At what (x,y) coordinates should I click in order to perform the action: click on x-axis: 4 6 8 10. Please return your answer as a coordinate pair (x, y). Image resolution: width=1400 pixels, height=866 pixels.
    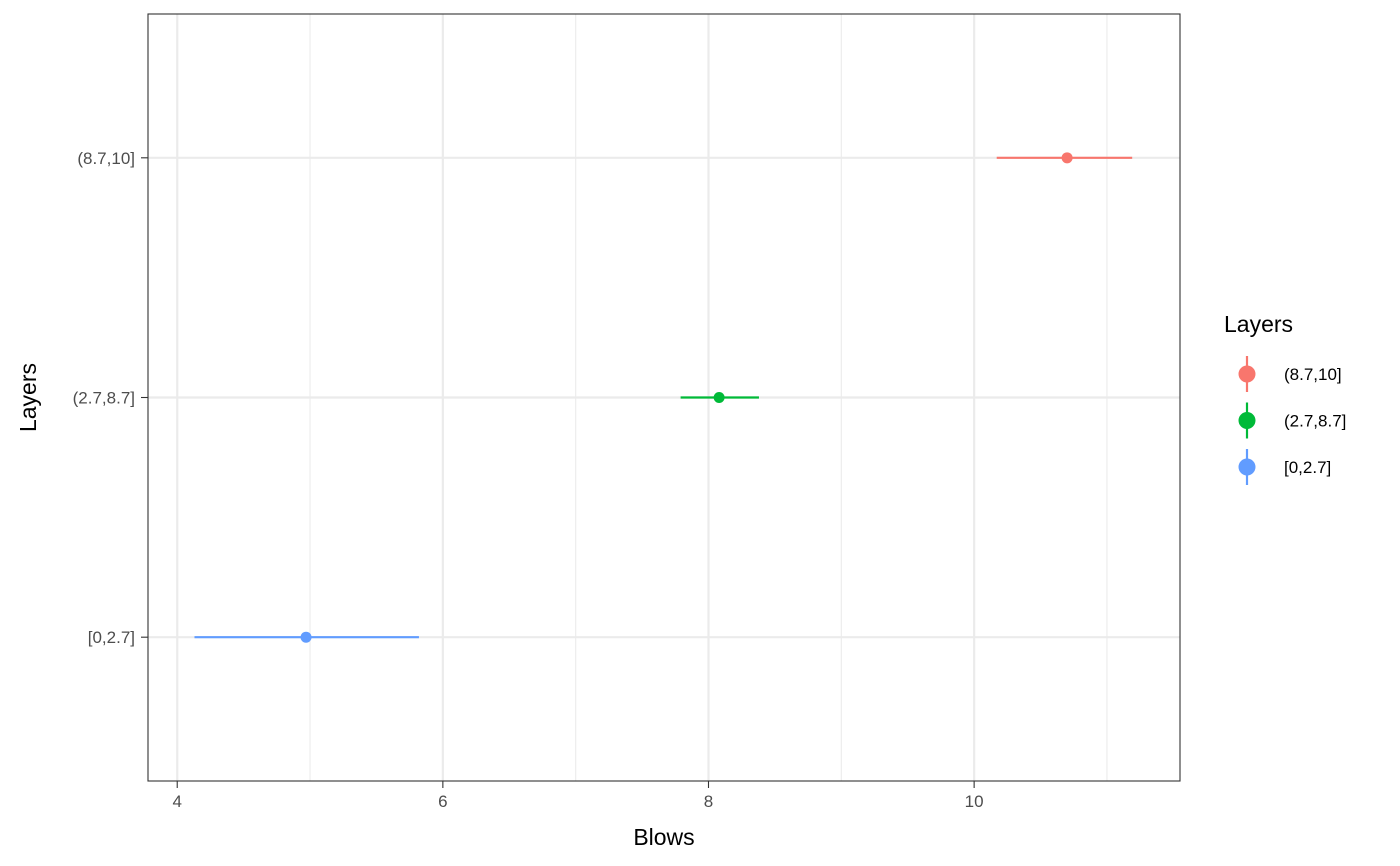
    Looking at the image, I should click on (578, 796).